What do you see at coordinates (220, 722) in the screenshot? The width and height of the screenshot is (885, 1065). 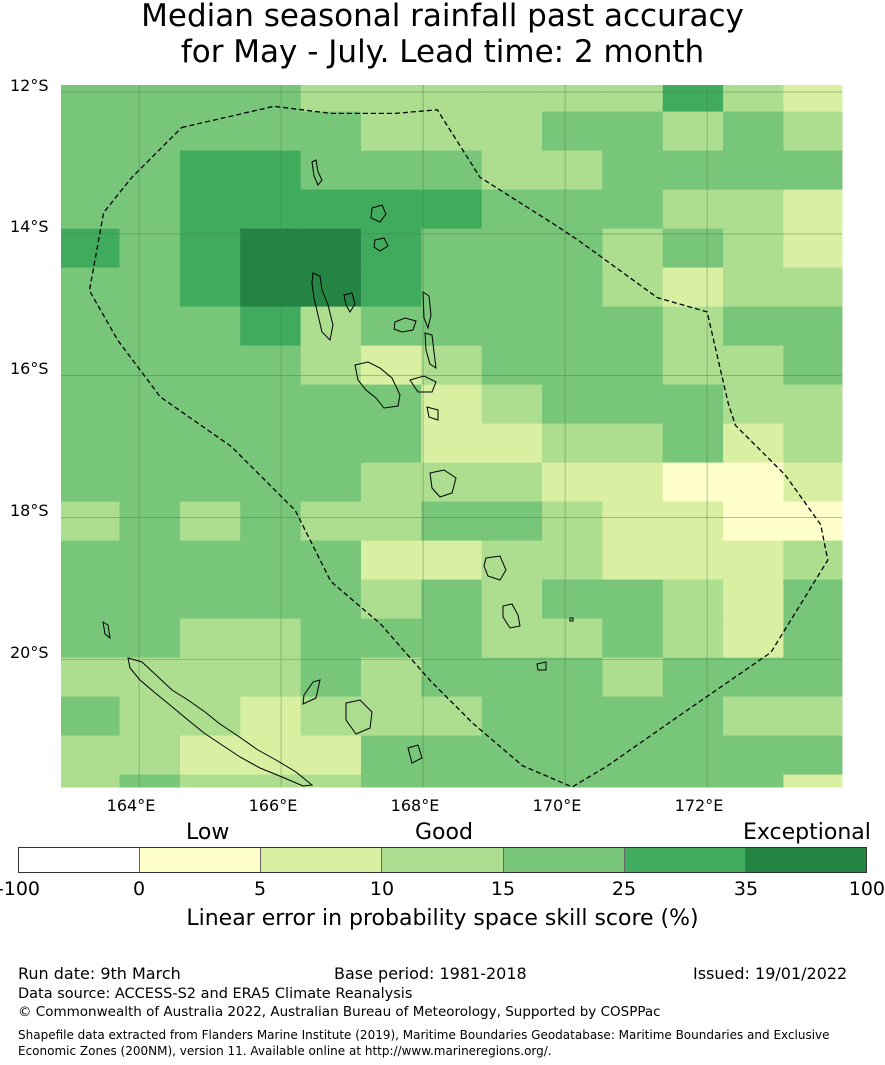 I see `island-new-caledonia` at bounding box center [220, 722].